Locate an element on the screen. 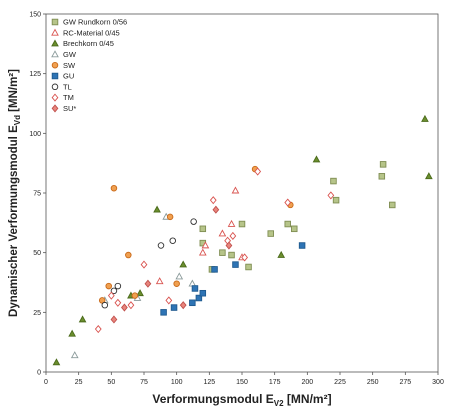 This screenshot has width=463, height=415. legend-label: GU is located at coordinates (68, 76).